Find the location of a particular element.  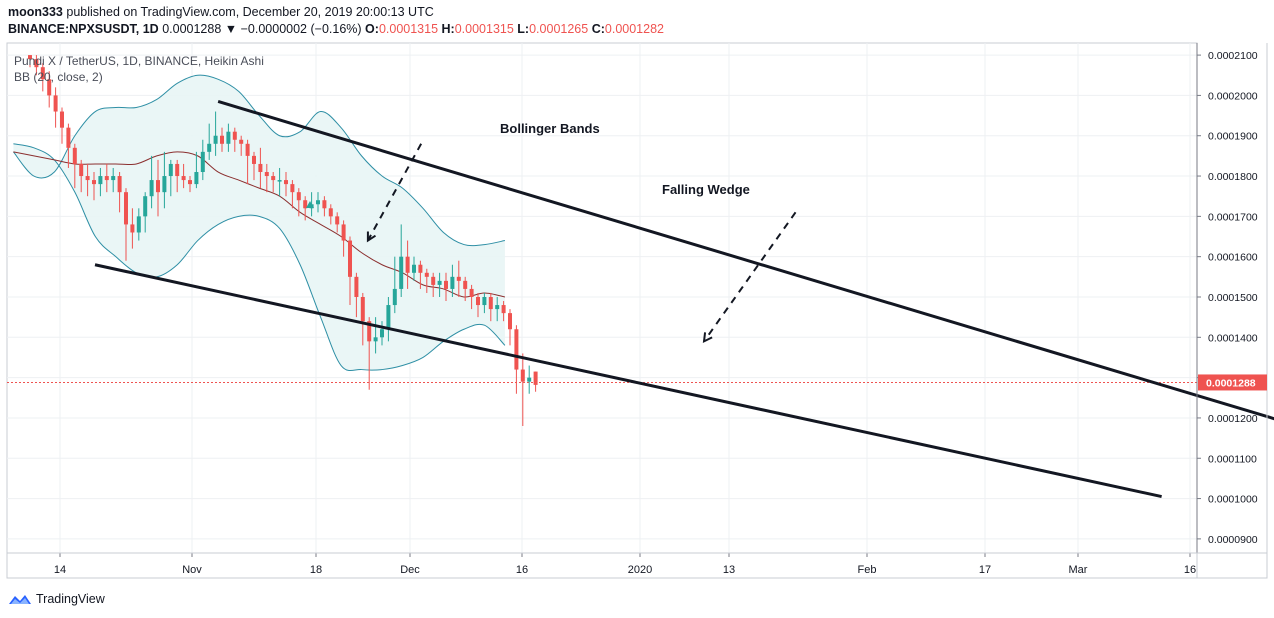

x-tick-label: Nov is located at coordinates (192, 570).